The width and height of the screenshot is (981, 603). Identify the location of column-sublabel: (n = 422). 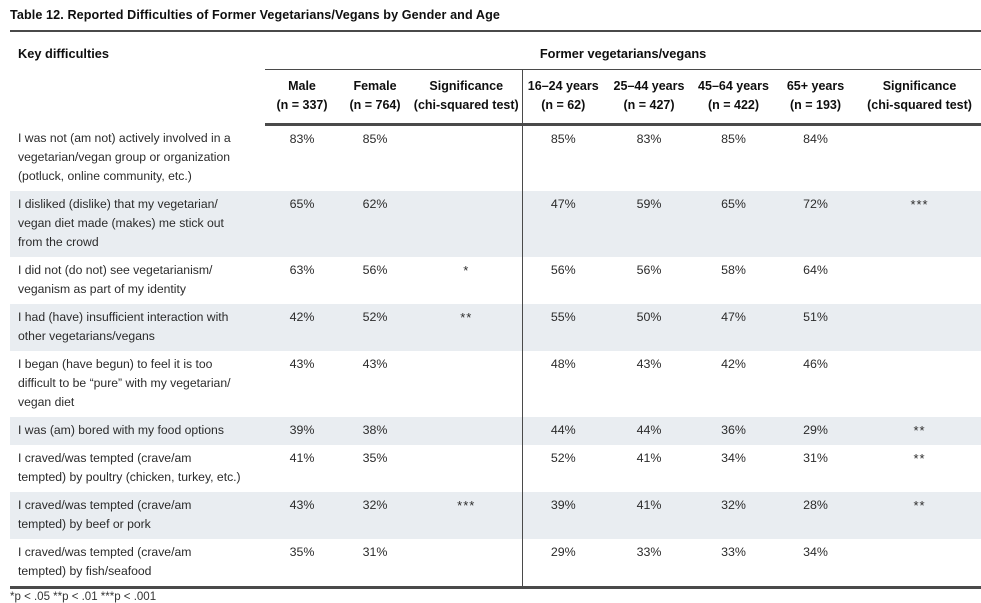
(733, 105).